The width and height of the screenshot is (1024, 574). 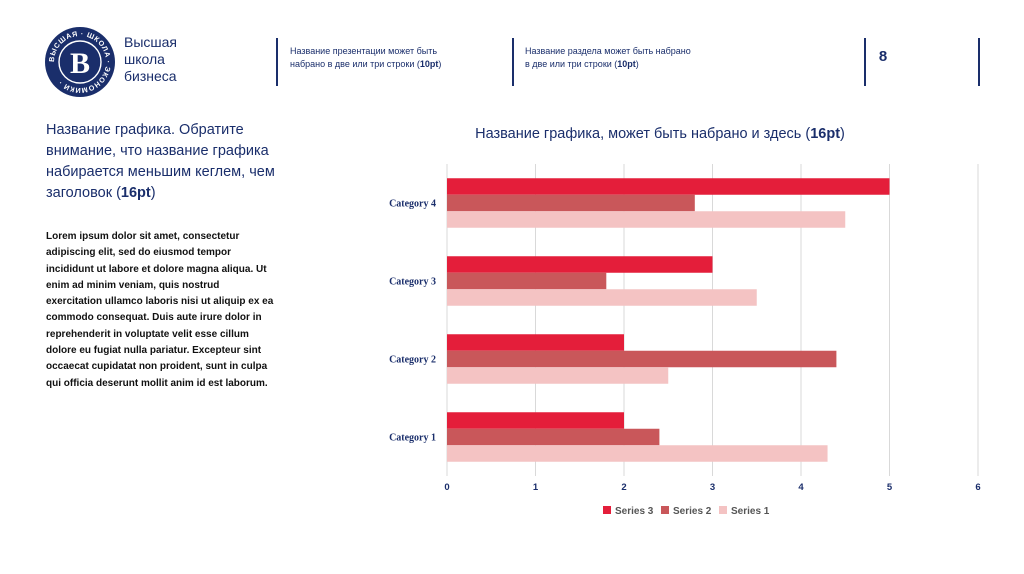 What do you see at coordinates (692, 511) in the screenshot?
I see `legend-label: Series 2` at bounding box center [692, 511].